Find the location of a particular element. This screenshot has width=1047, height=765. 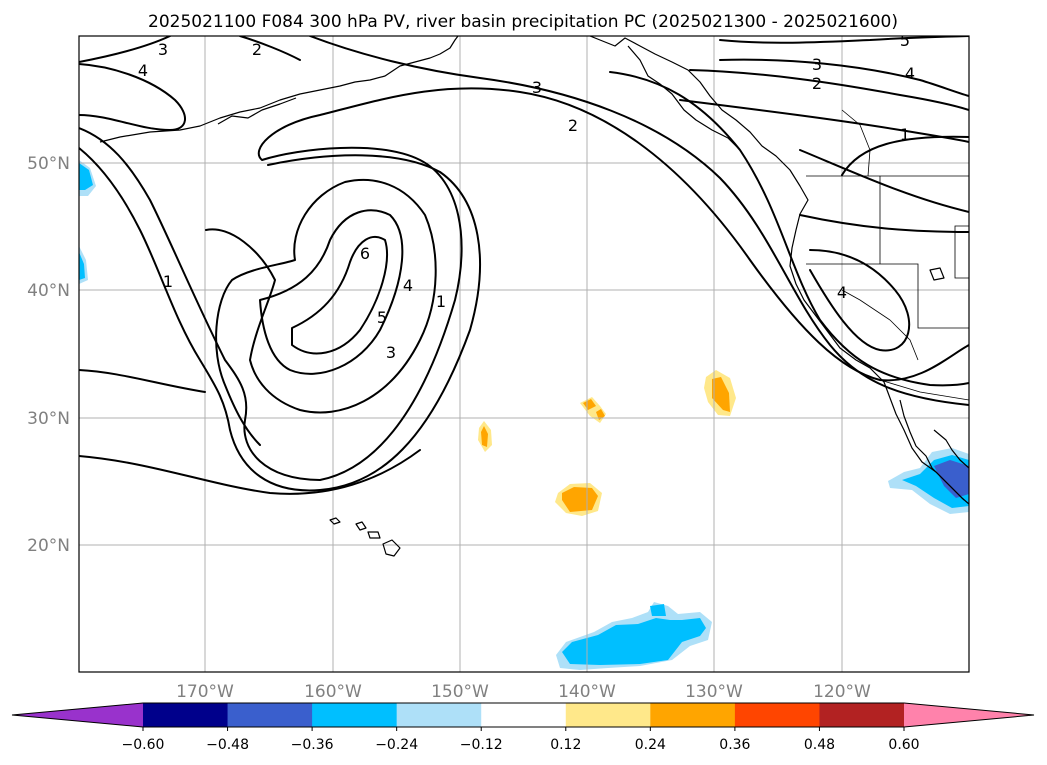

latitude-labels: 50°N 40°N 30°N 20°N is located at coordinates (48, 355).